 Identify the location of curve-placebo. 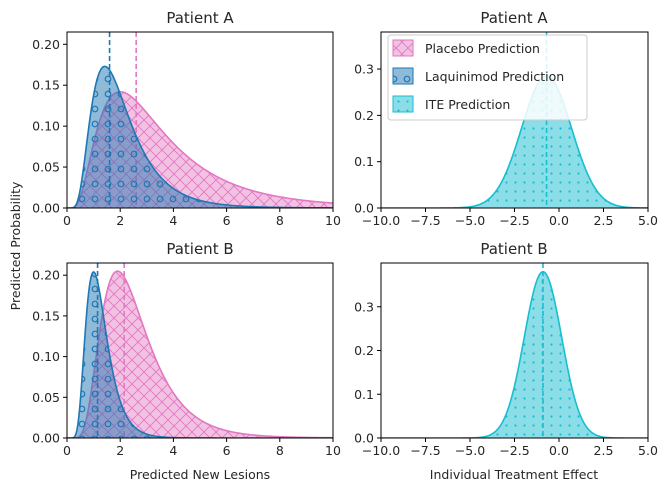
(200, 354).